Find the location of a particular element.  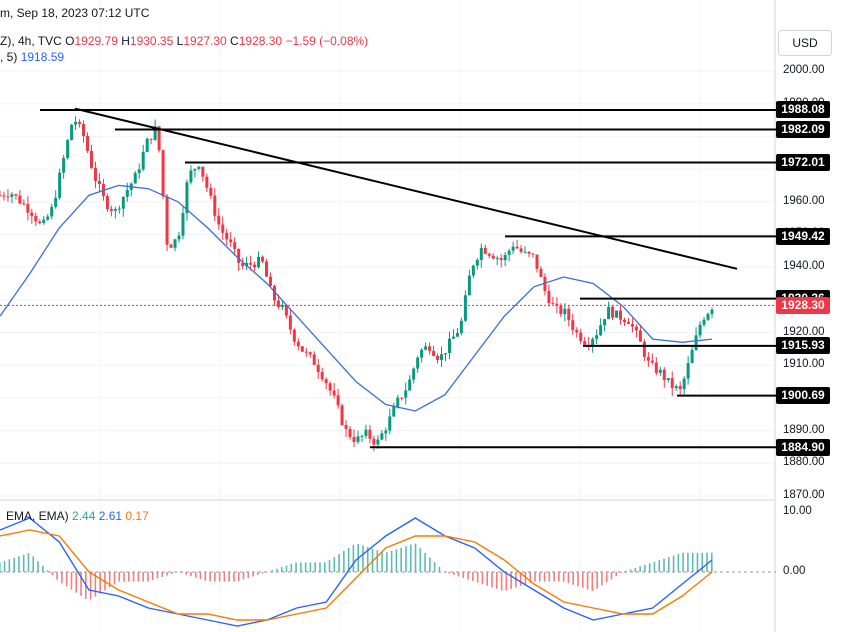

close-label: C is located at coordinates (234, 41).